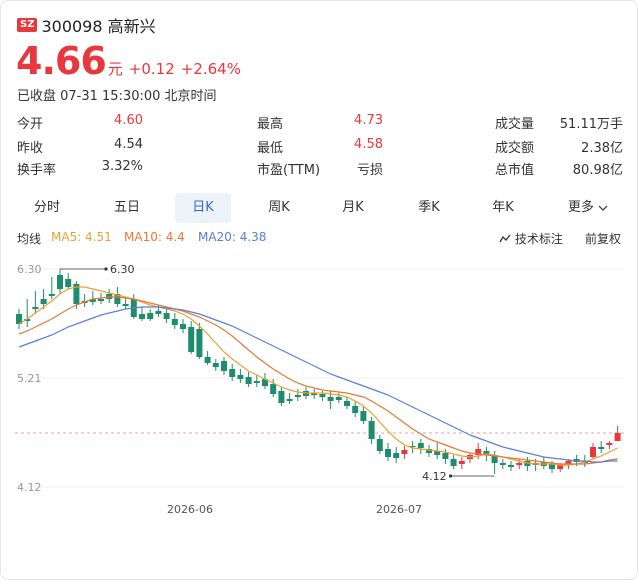 Image resolution: width=638 pixels, height=580 pixels. Describe the element at coordinates (320, 208) in the screenshot. I see `period-tabs: 分时 五日 日K 周K 月K 季K 年K 更多` at that location.